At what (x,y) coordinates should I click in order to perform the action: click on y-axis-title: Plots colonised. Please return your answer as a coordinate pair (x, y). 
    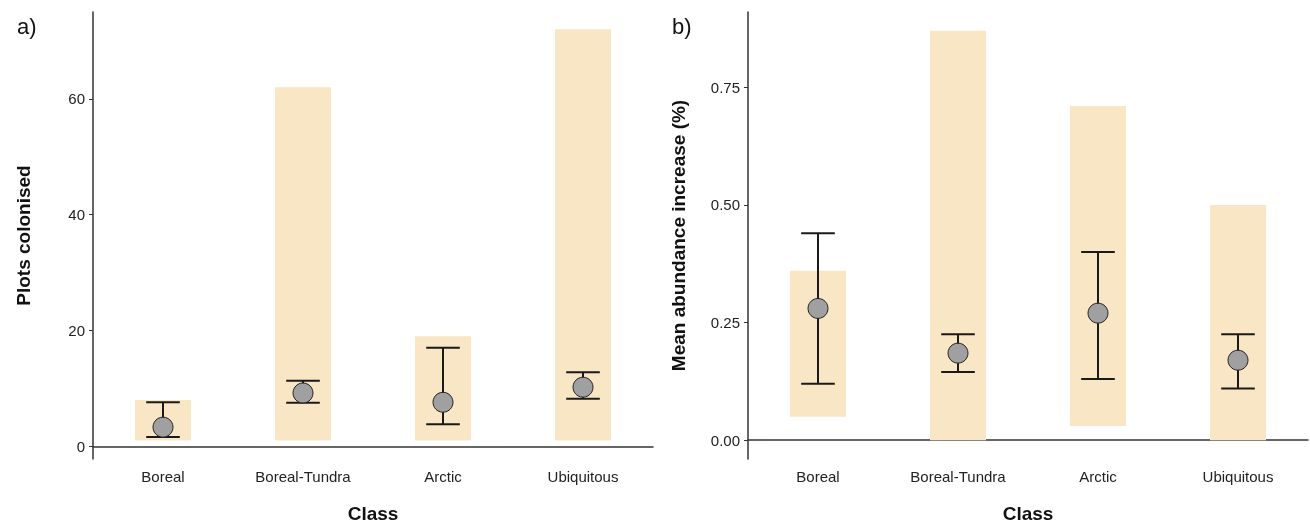
    Looking at the image, I should click on (23, 235).